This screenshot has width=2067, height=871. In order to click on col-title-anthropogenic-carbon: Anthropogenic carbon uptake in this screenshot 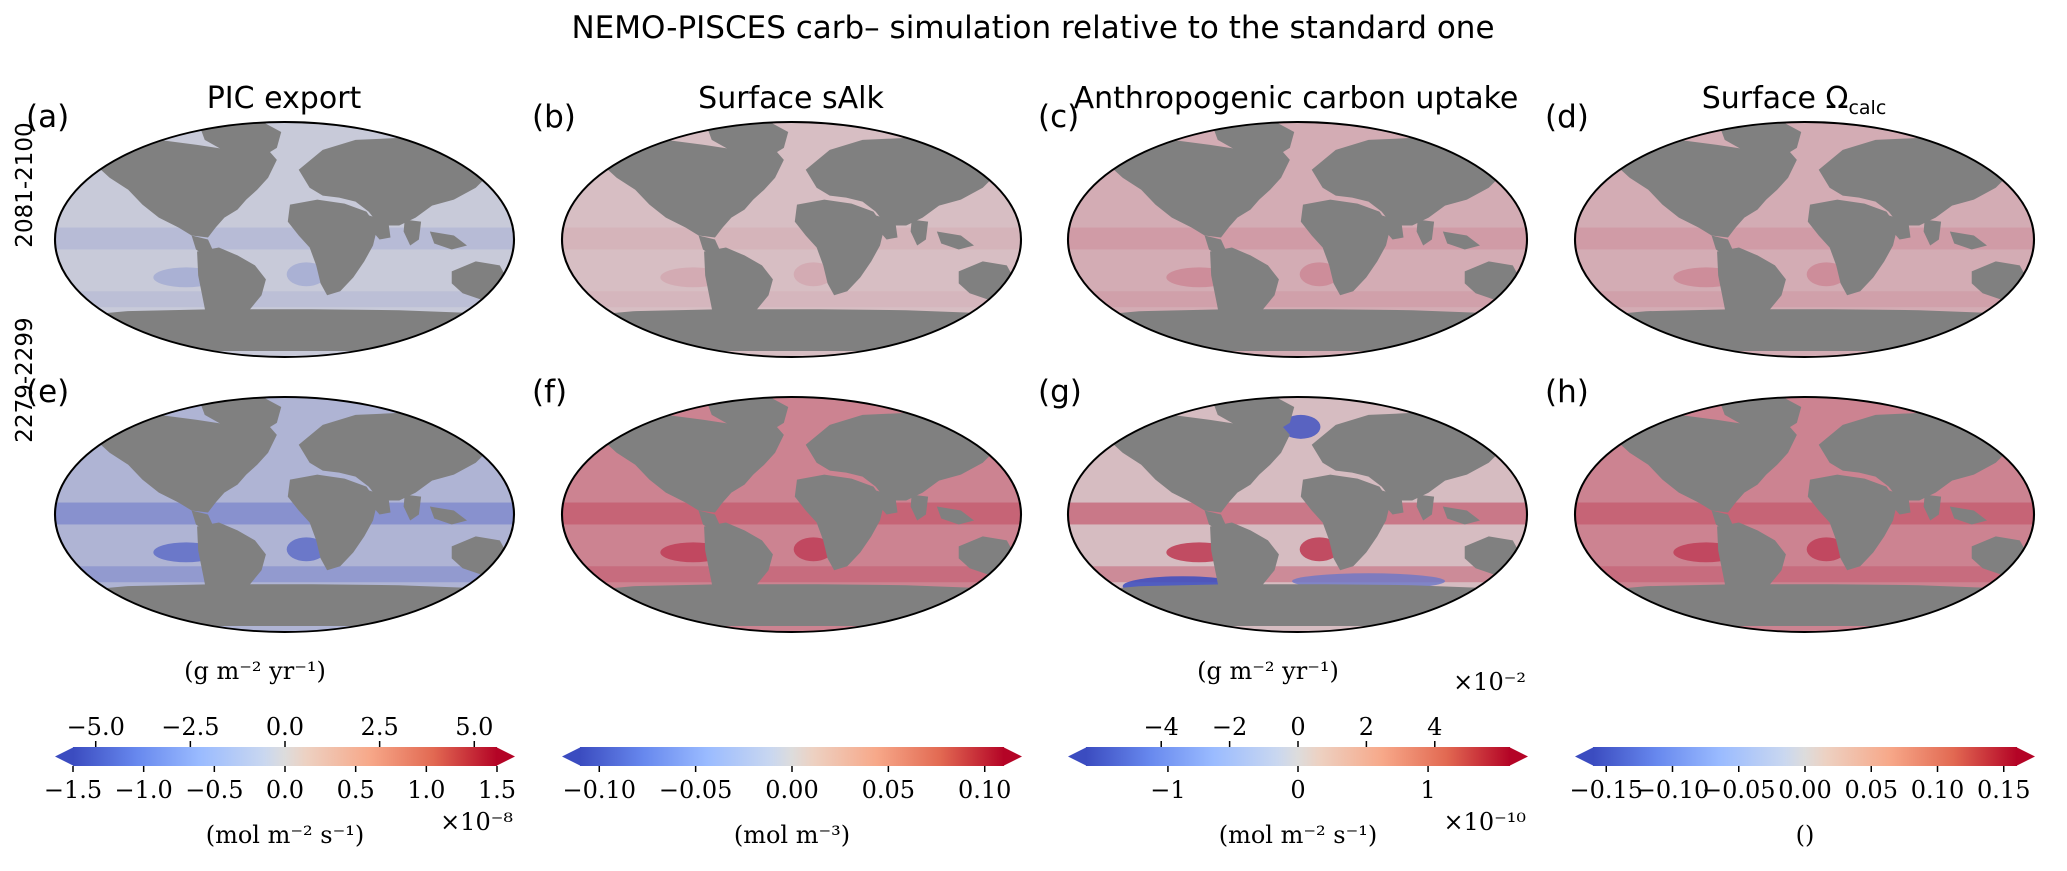, I will do `click(1296, 98)`.